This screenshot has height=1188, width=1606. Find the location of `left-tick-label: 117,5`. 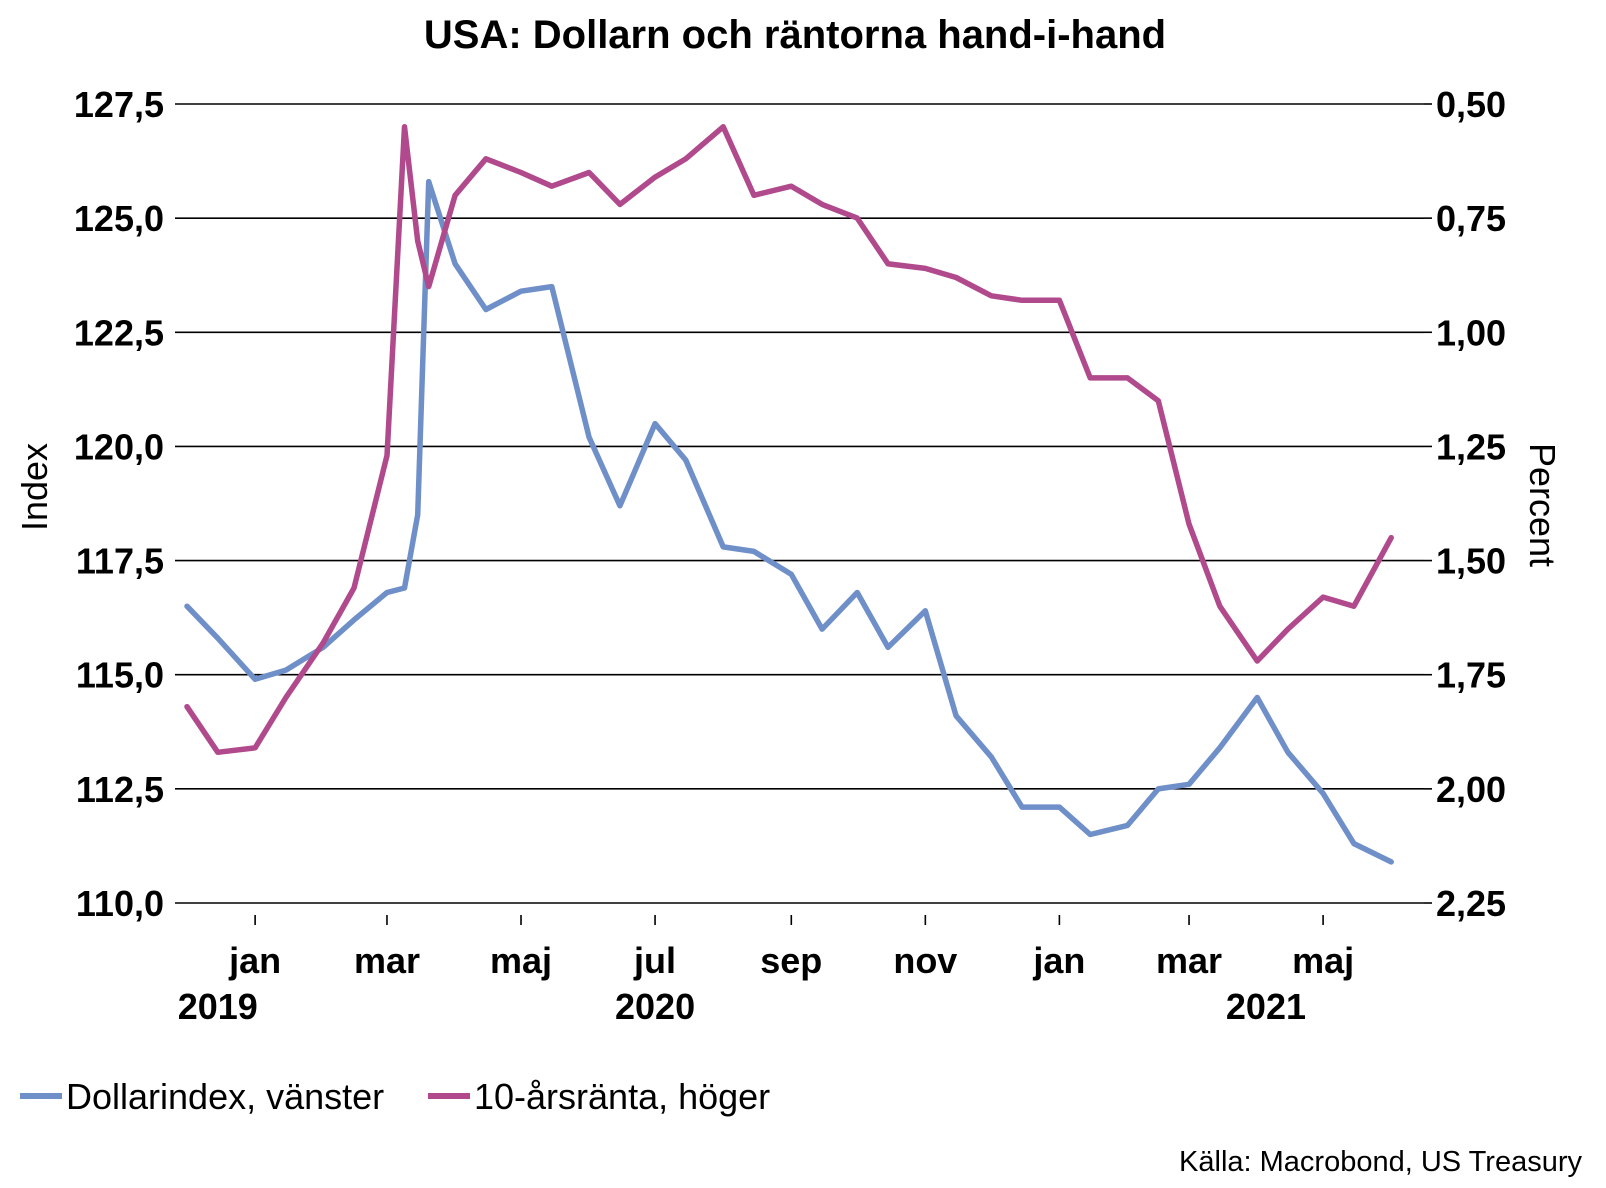

left-tick-label: 117,5 is located at coordinates (120, 561).